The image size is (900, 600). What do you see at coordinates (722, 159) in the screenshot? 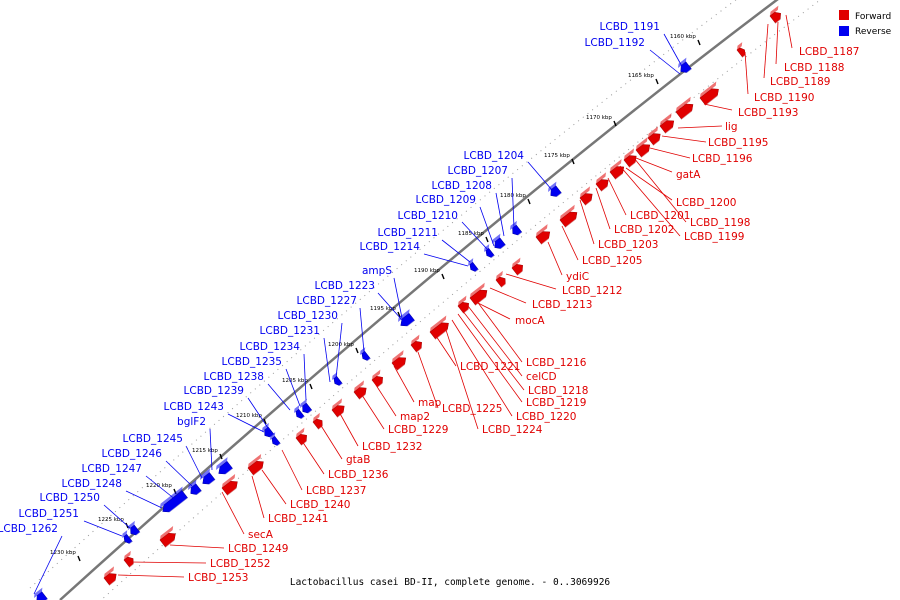
I see `forward-gene-label: LCBD_1196` at bounding box center [722, 159].